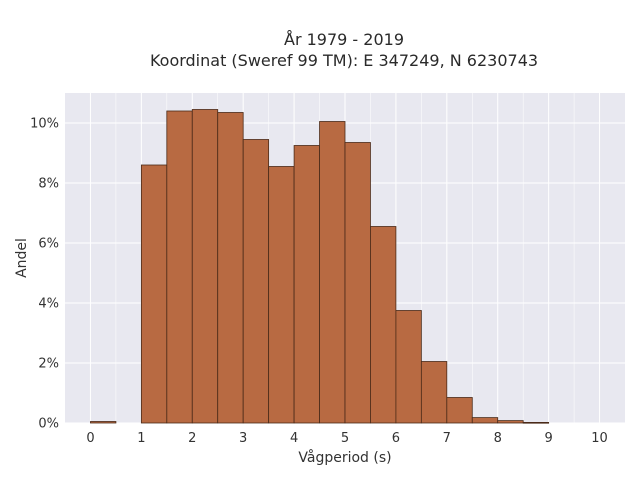  I want to click on x-tick-label: 2, so click(192, 438).